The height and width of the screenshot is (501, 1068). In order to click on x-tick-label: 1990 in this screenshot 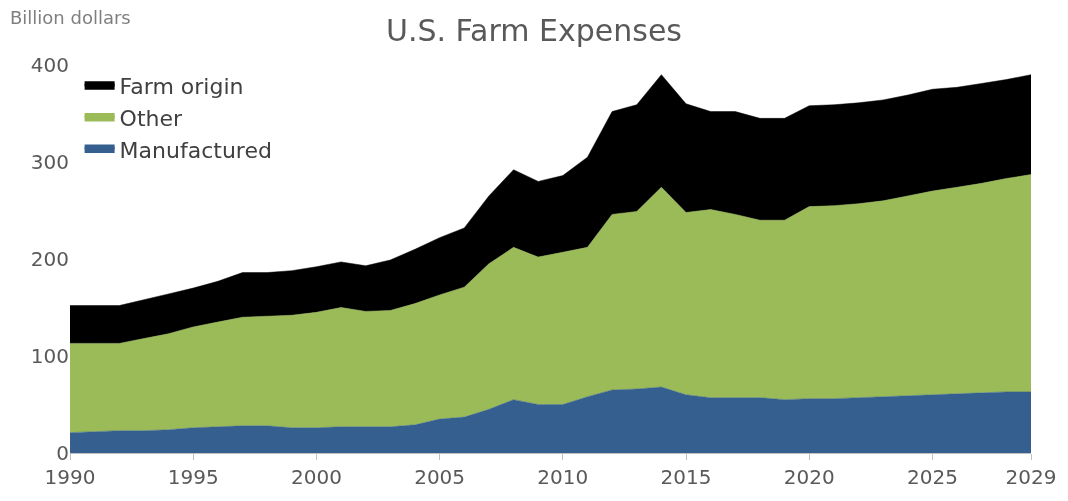, I will do `click(70, 477)`.